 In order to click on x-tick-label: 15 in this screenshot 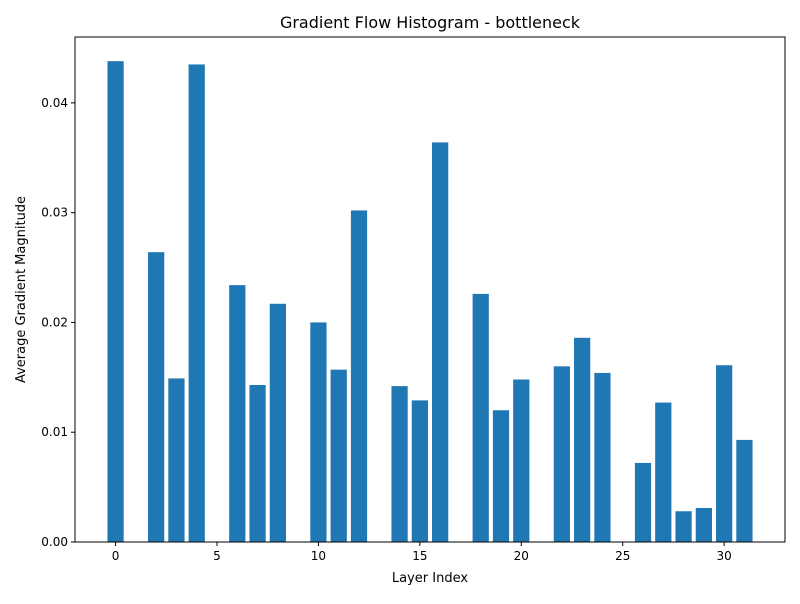, I will do `click(419, 556)`.